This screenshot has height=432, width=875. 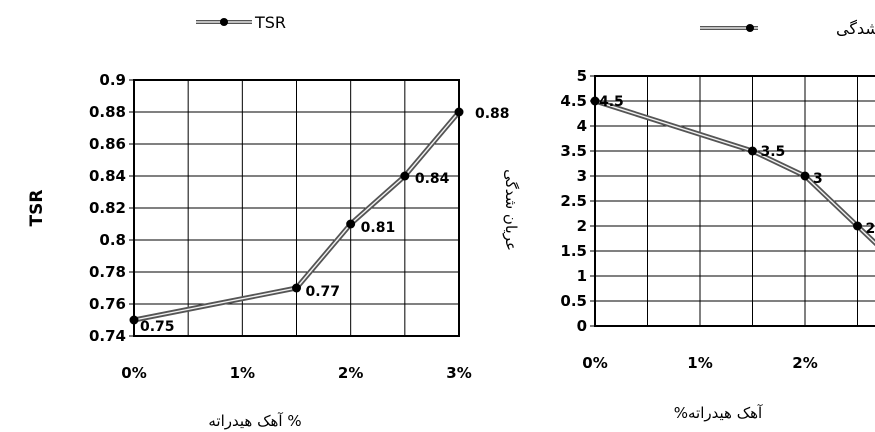 I want to click on left-y-tick-label: 0.88, so click(x=107, y=112).